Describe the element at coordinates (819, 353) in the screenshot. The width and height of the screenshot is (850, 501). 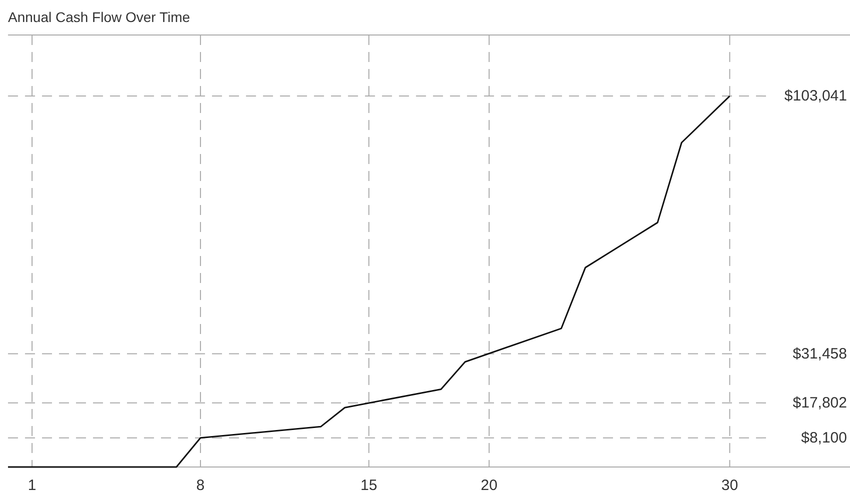
I see `y-tick-label: $31,458` at that location.